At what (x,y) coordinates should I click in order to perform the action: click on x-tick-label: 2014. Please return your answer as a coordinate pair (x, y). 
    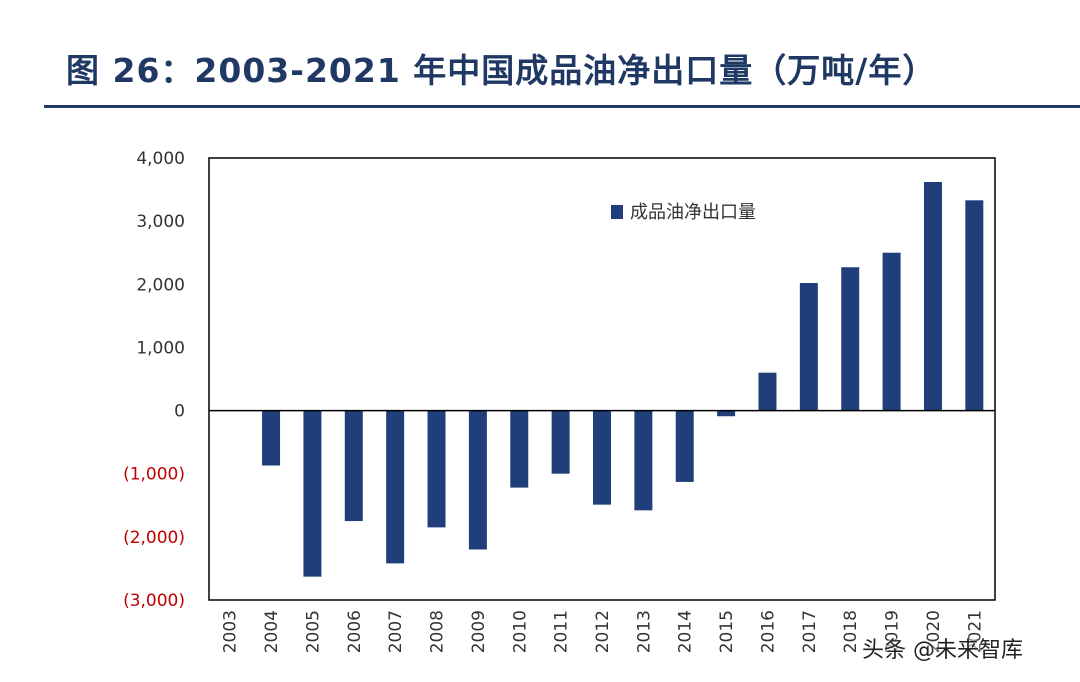
    Looking at the image, I should click on (686, 631).